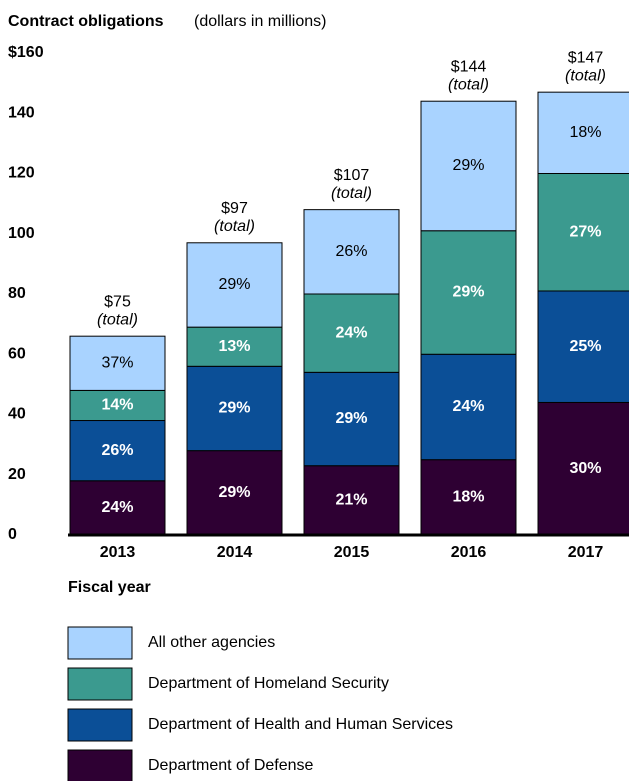 Image resolution: width=629 pixels, height=781 pixels. Describe the element at coordinates (231, 765) in the screenshot. I see `legend-label: Department of Defense` at that location.